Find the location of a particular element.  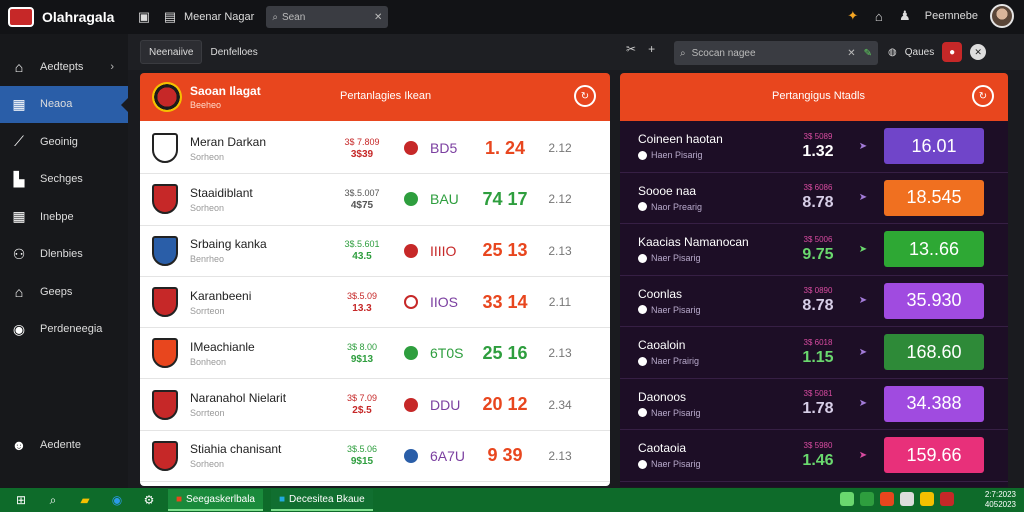

user-icon: ♟ is located at coordinates (904, 15).